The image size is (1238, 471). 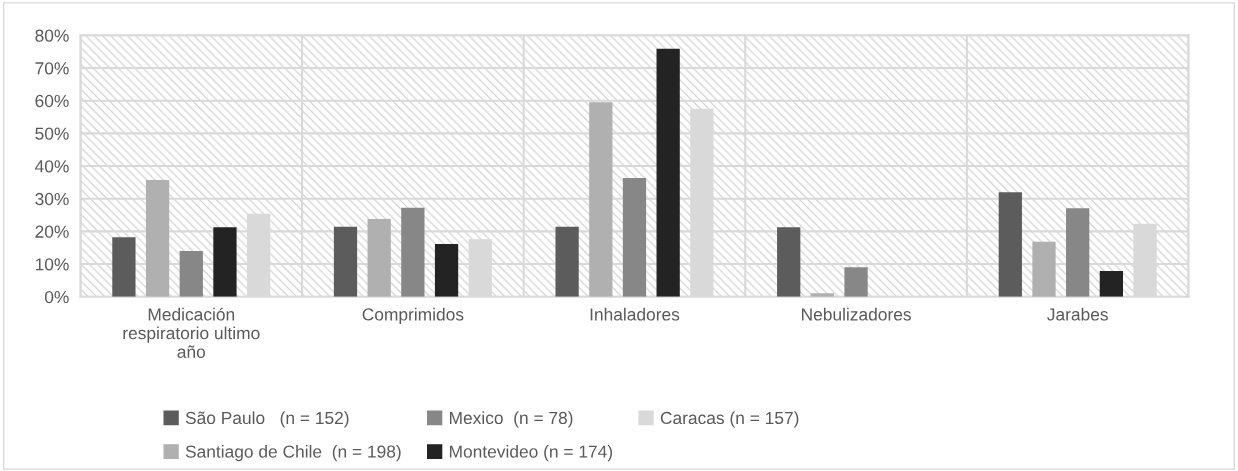 I want to click on legend-label: Santiago de Chile (n = 198), so click(x=293, y=453).